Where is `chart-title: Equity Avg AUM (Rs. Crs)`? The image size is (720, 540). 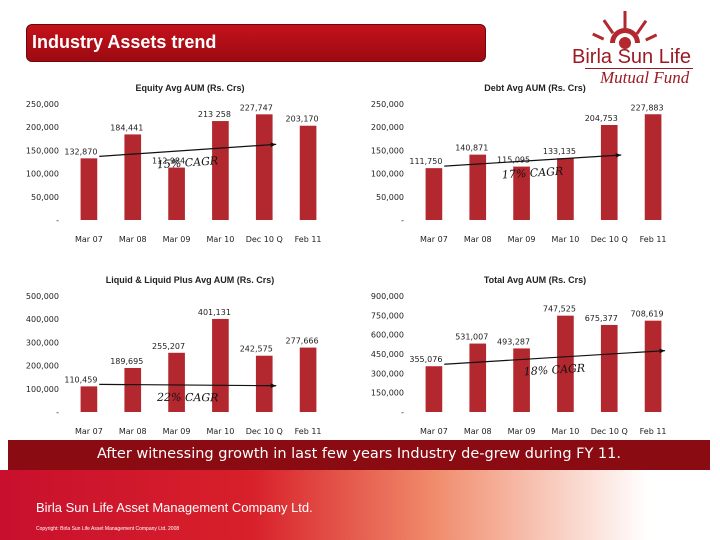 chart-title: Equity Avg AUM (Rs. Crs) is located at coordinates (189, 88).